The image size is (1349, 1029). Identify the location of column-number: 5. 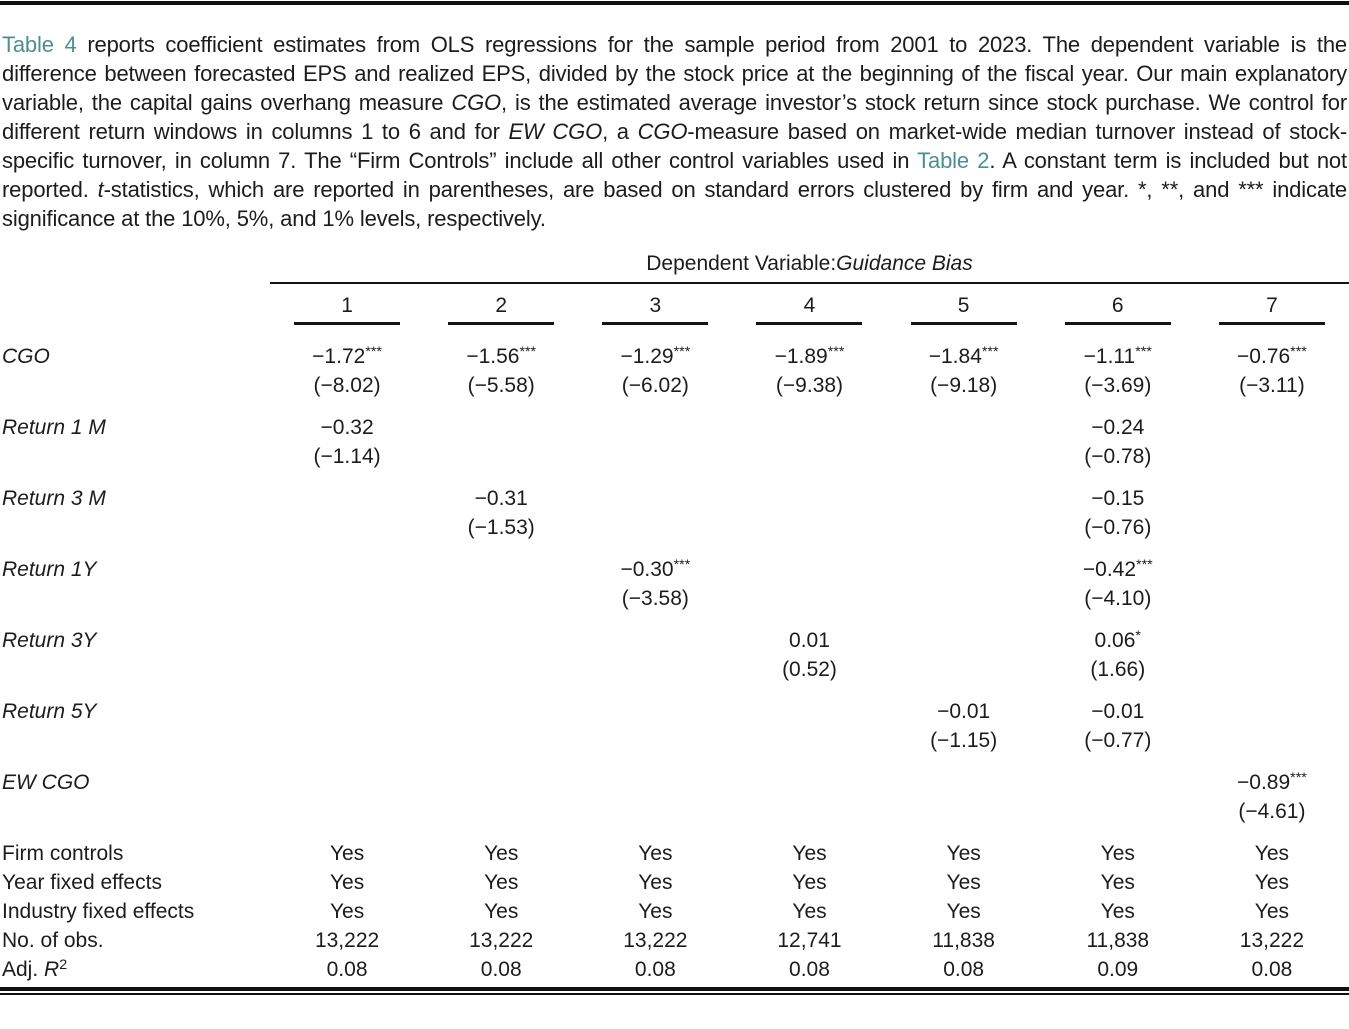
(963, 305).